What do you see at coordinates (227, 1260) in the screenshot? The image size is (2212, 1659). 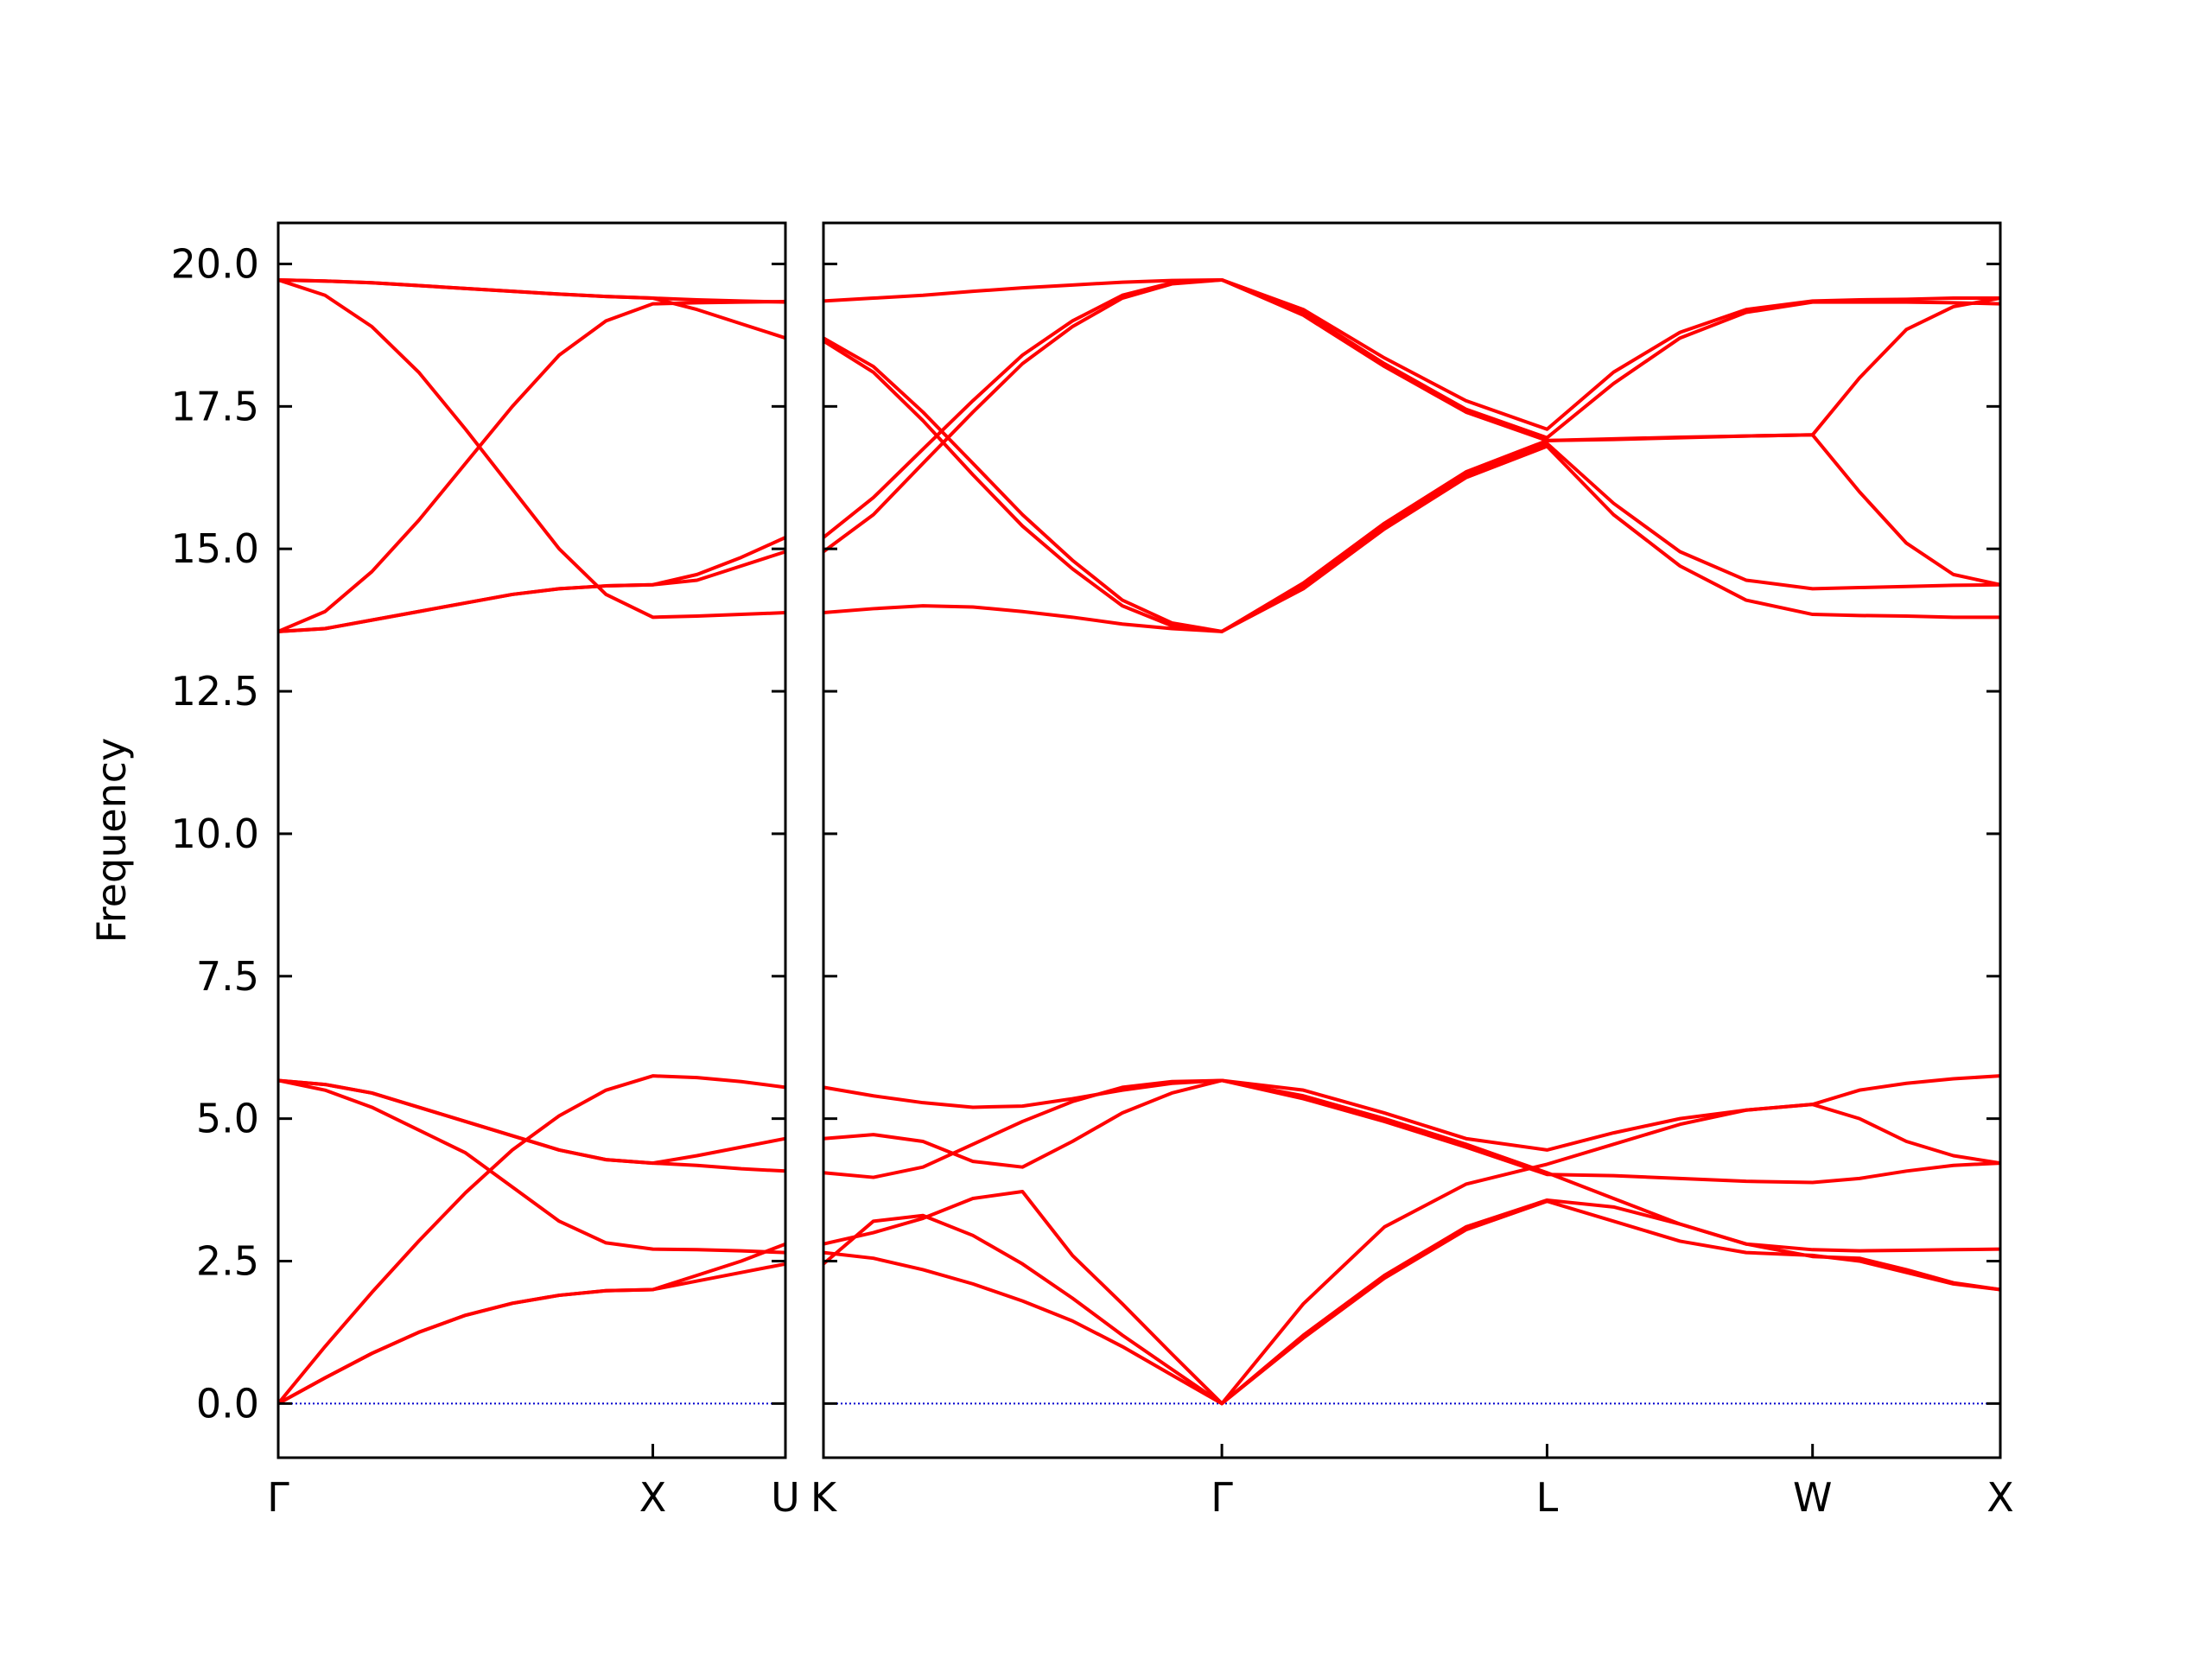 I see `y-tick-label: 2.5` at bounding box center [227, 1260].